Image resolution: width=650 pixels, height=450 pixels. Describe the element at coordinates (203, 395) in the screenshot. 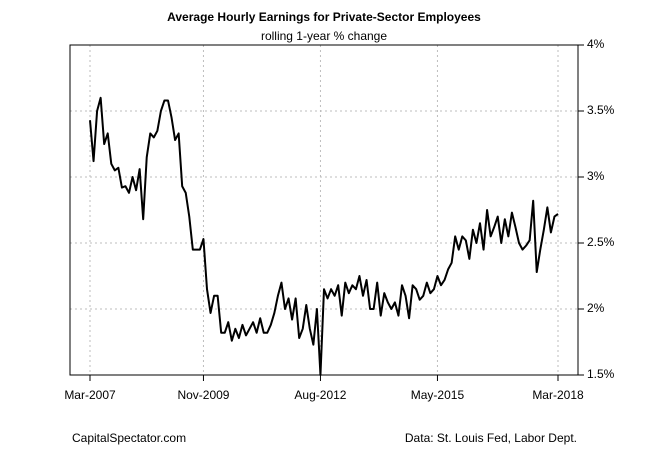

I see `x-tick-label: Nov-2009` at that location.